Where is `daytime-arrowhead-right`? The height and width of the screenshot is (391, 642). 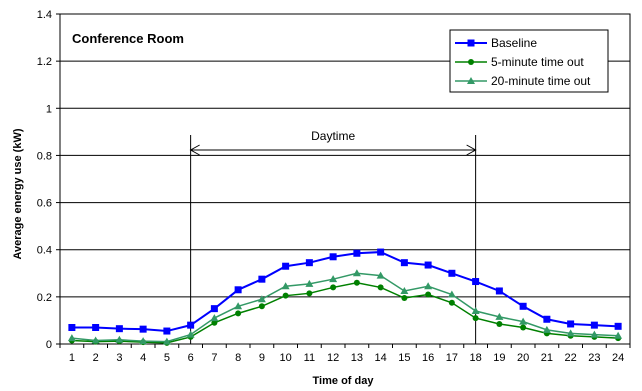 daytime-arrowhead-right is located at coordinates (471, 150).